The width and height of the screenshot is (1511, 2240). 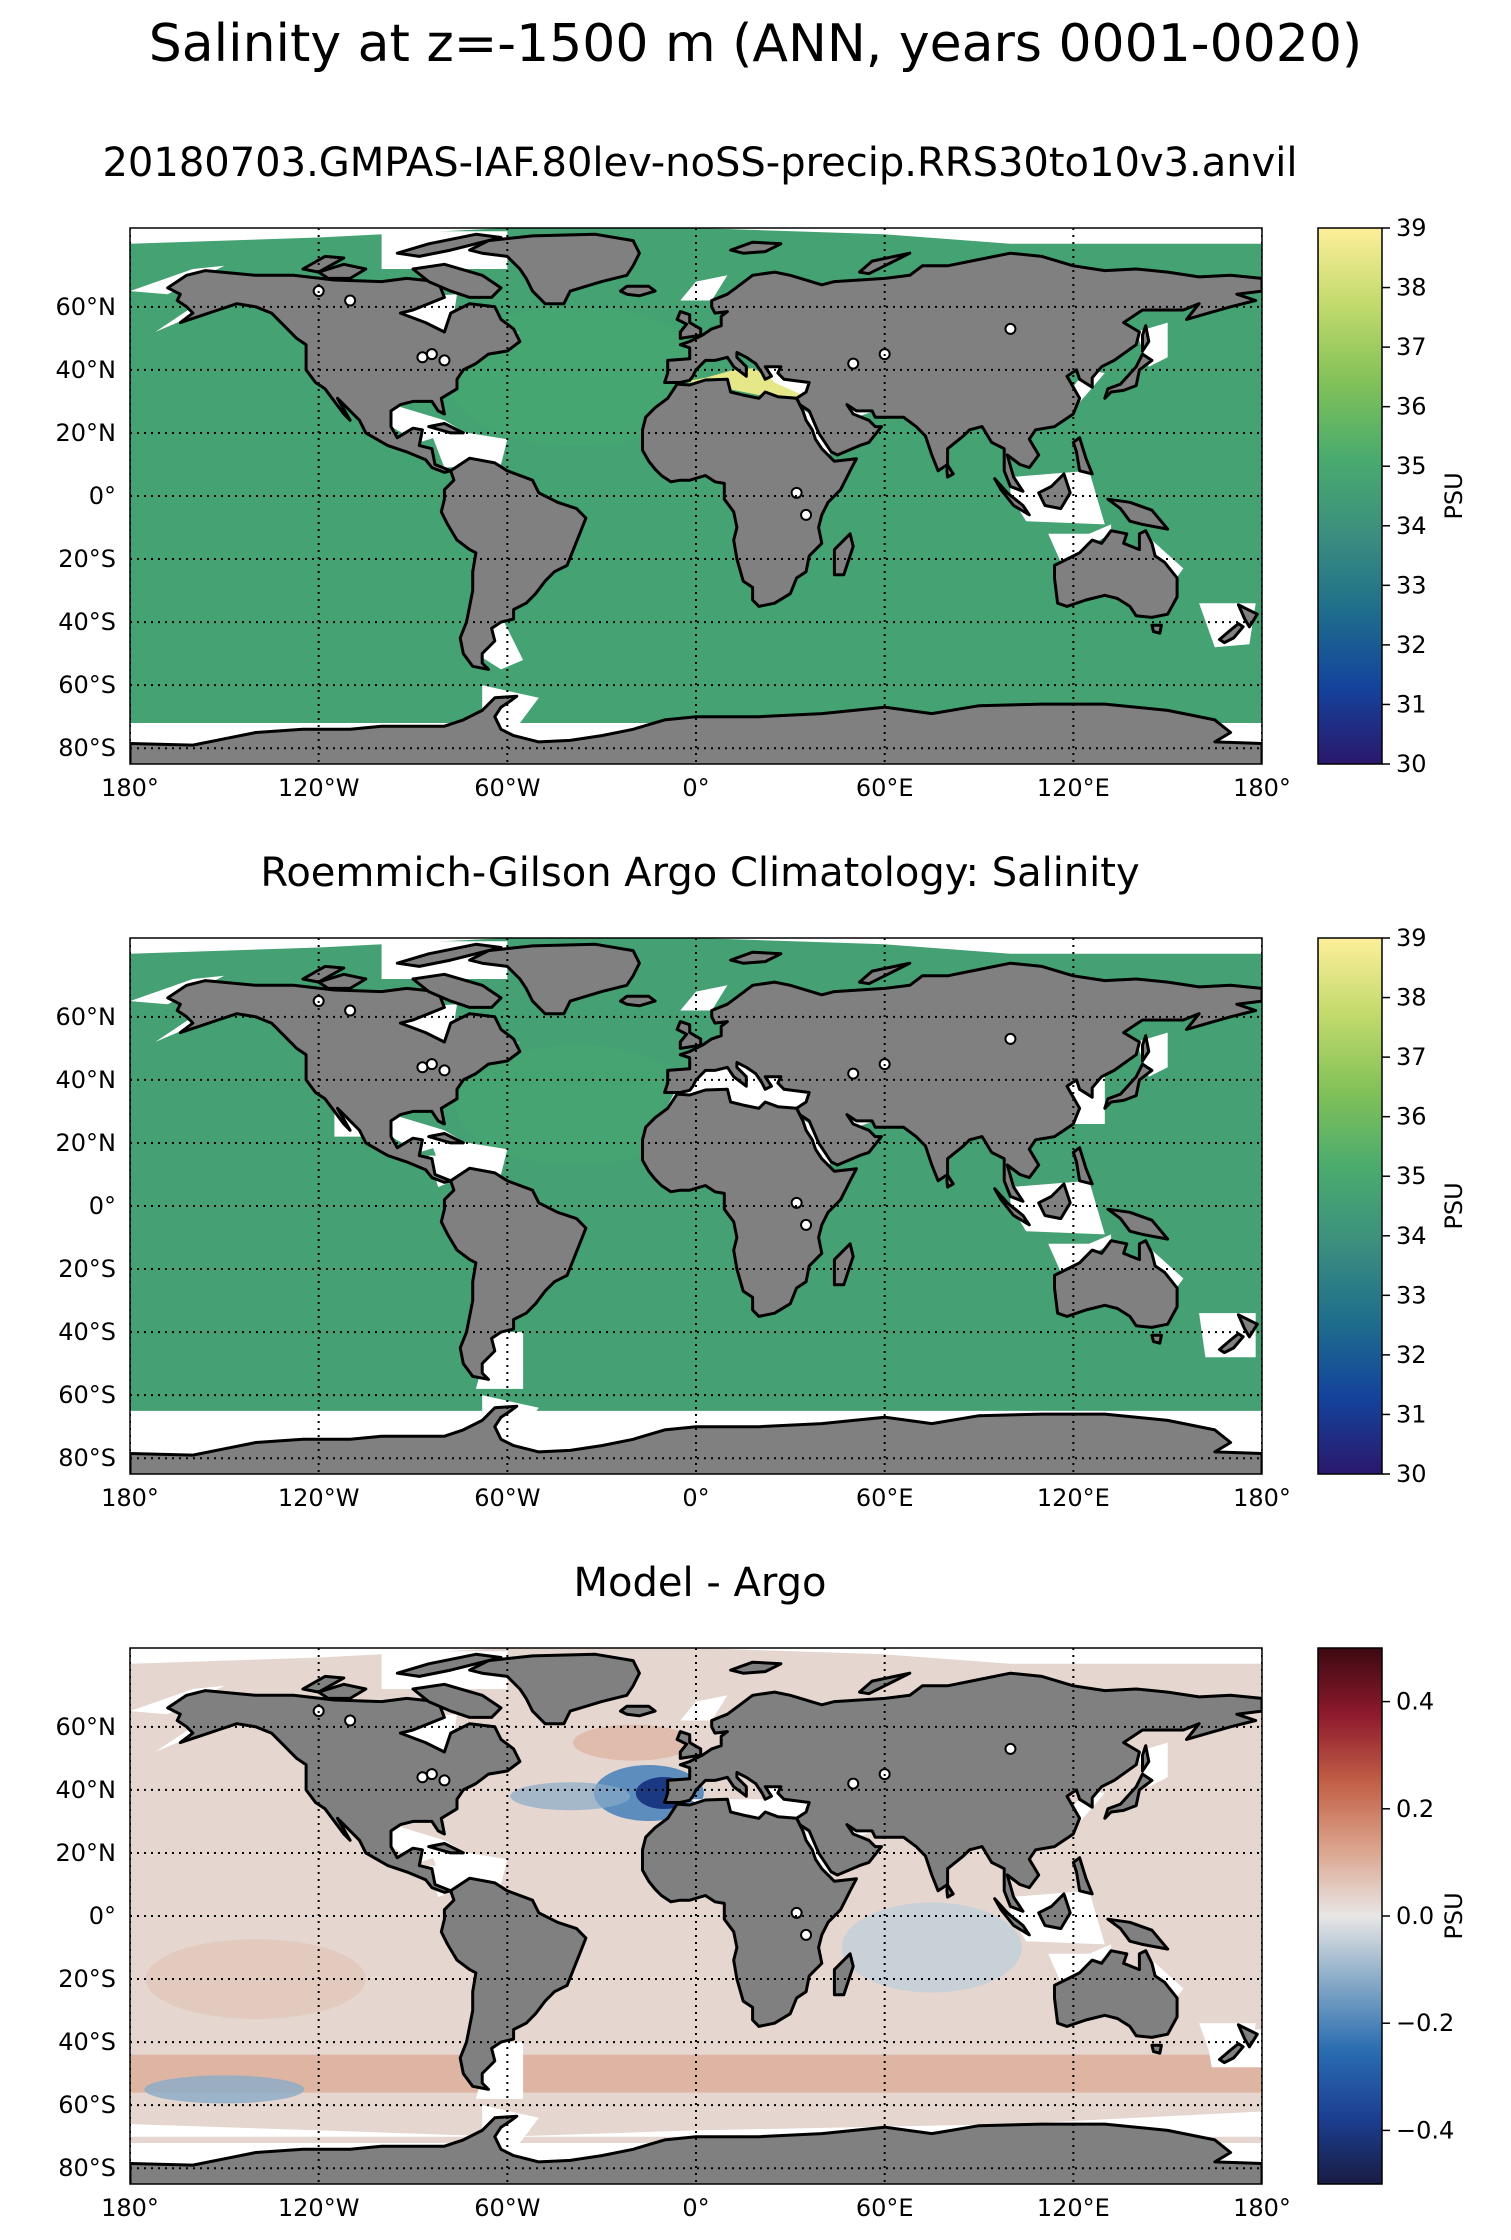 What do you see at coordinates (950, 1891) in the screenshot?
I see `land-sri-lanka` at bounding box center [950, 1891].